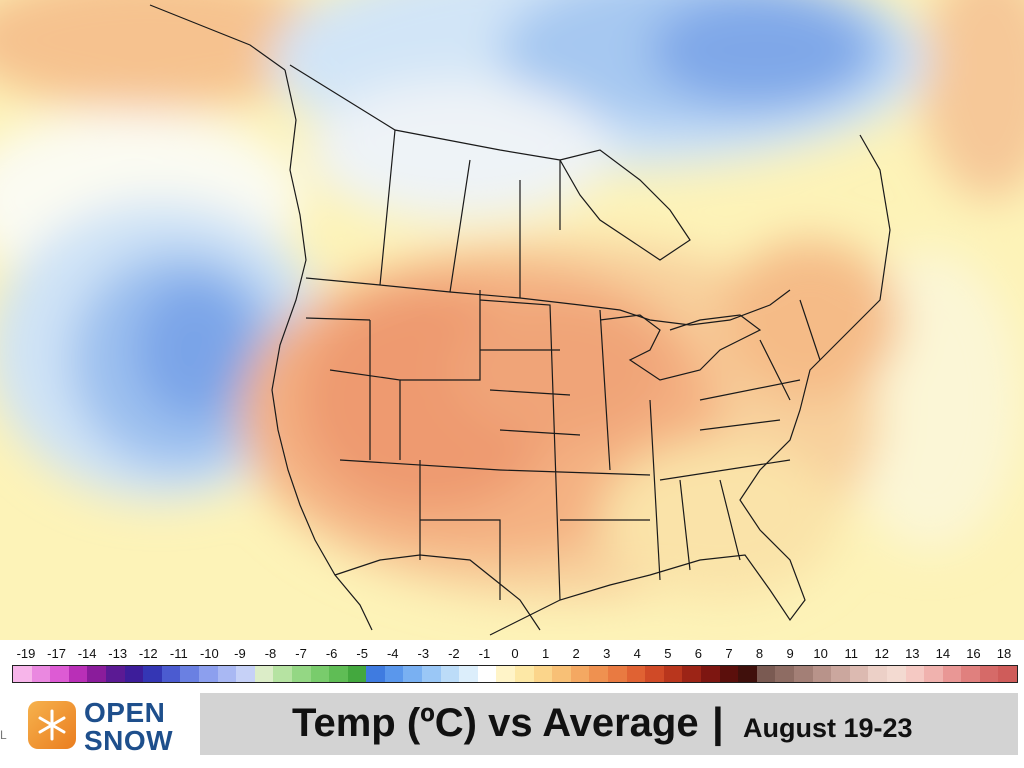 The width and height of the screenshot is (1024, 768). I want to click on warm-zone-northeast, so click(810, 320).